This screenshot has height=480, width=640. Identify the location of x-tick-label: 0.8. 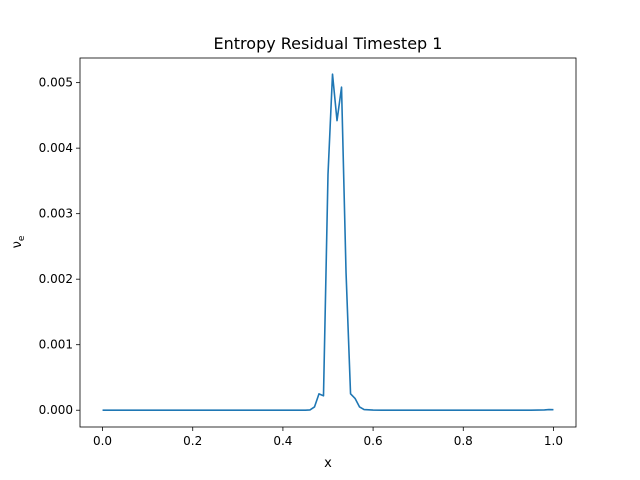
(463, 441).